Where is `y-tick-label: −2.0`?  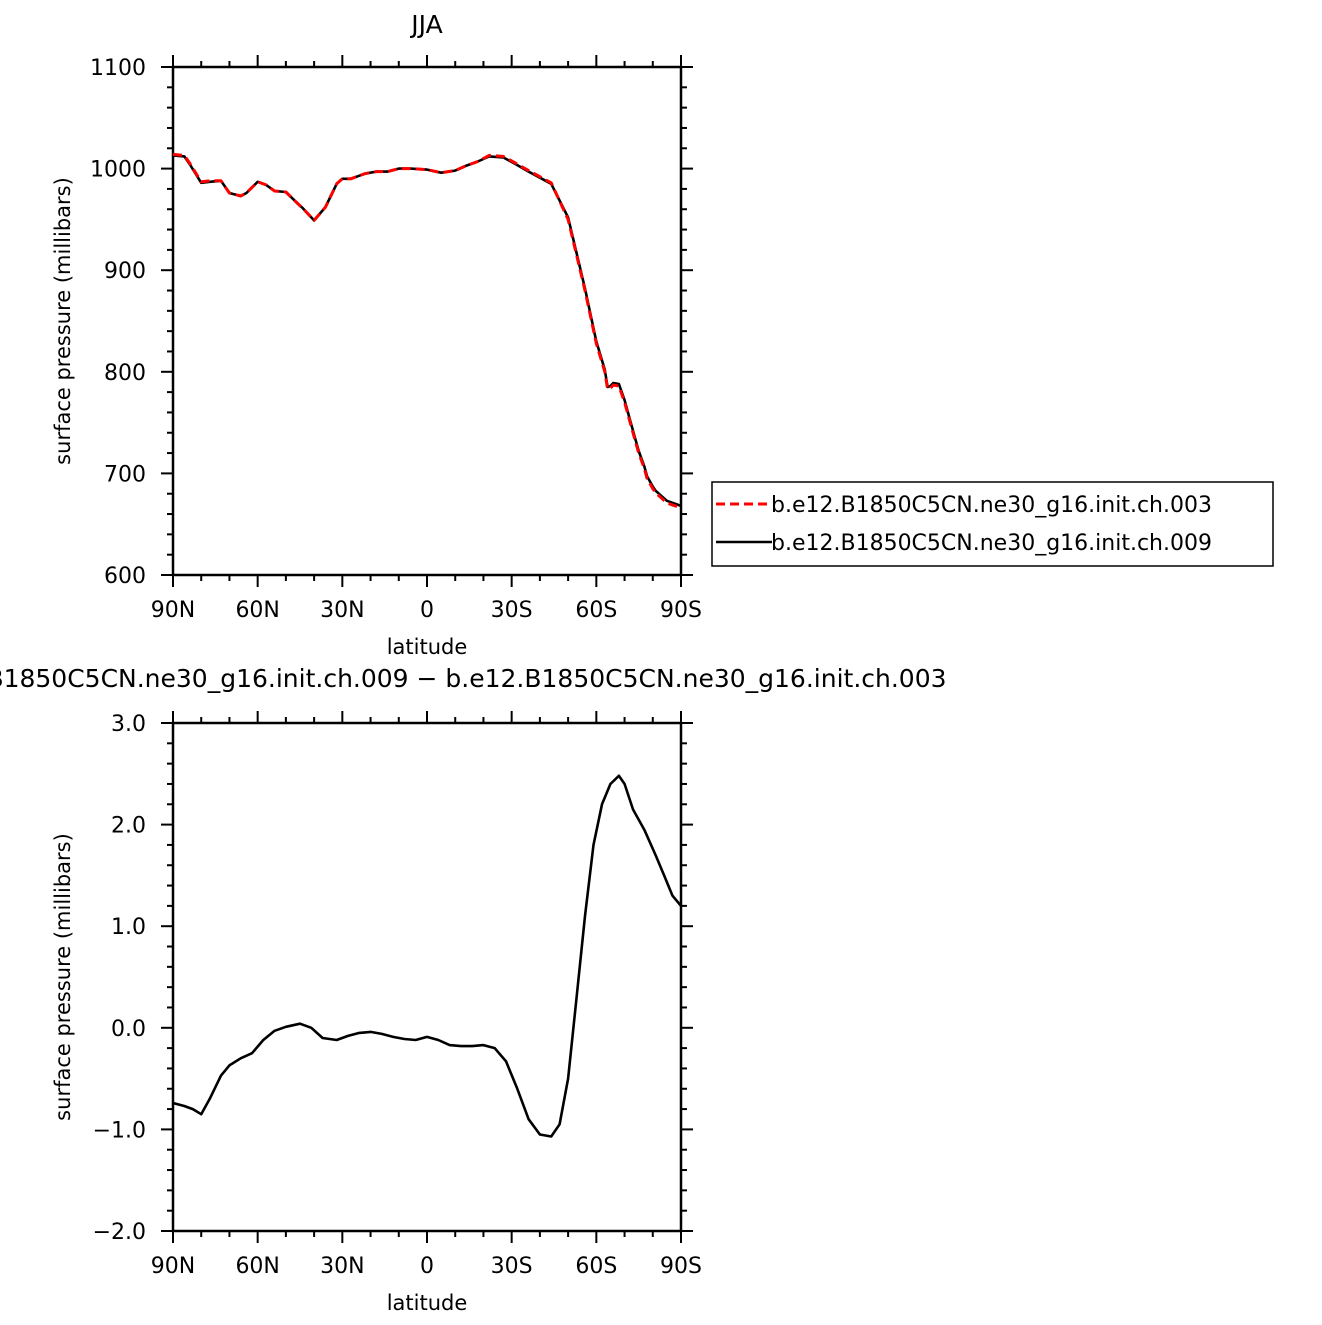 y-tick-label: −2.0 is located at coordinates (119, 1232).